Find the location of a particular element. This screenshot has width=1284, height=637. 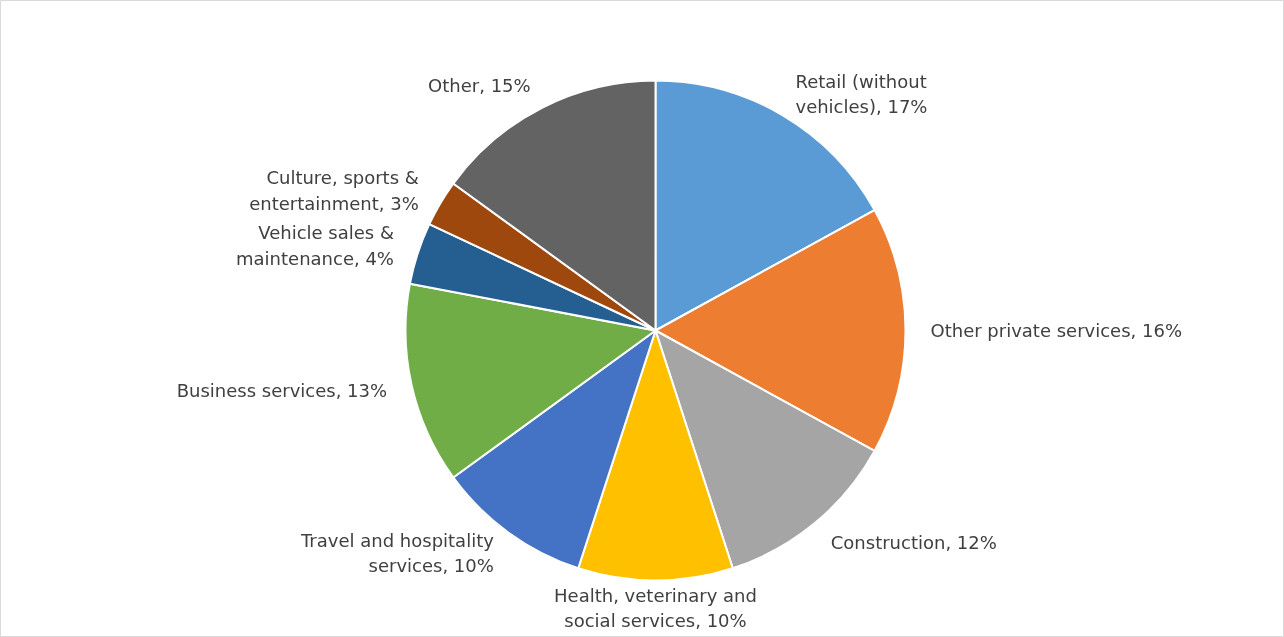

slice-label: Business services, 13% is located at coordinates (282, 390).